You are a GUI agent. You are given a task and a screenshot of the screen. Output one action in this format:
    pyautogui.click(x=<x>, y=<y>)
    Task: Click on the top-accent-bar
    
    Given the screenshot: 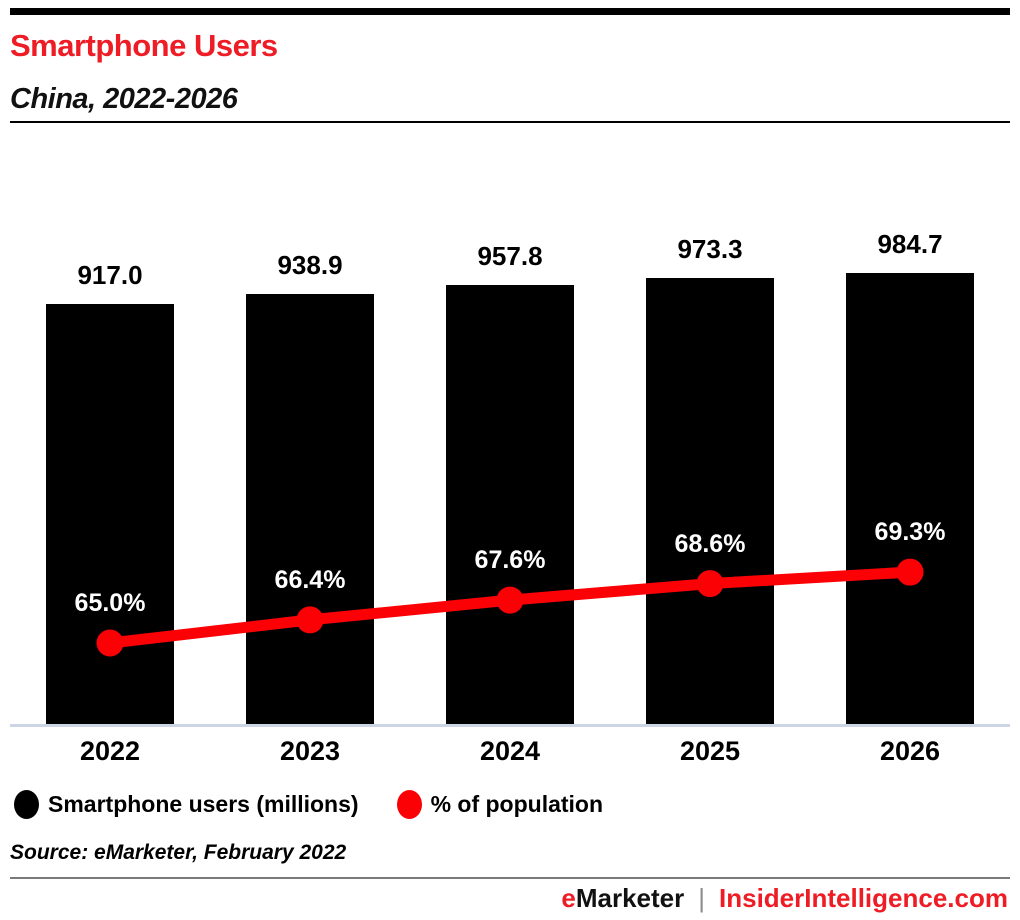 What is the action you would take?
    pyautogui.click(x=510, y=11)
    